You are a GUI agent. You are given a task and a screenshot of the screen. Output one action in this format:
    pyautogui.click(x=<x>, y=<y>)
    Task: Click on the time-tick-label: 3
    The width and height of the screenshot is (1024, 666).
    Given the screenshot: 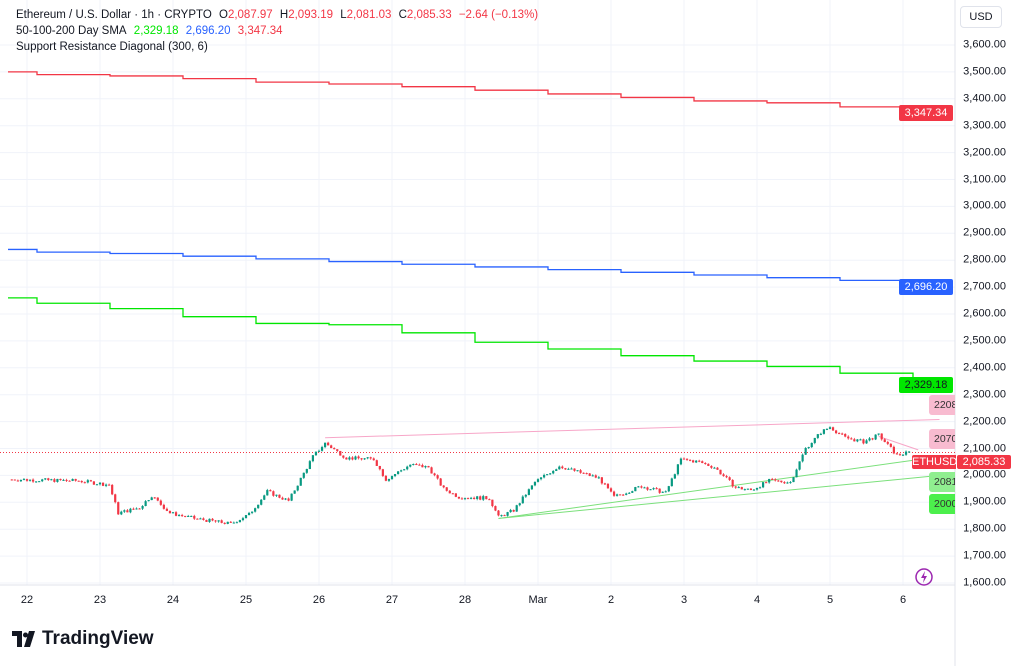 What is the action you would take?
    pyautogui.click(x=684, y=600)
    